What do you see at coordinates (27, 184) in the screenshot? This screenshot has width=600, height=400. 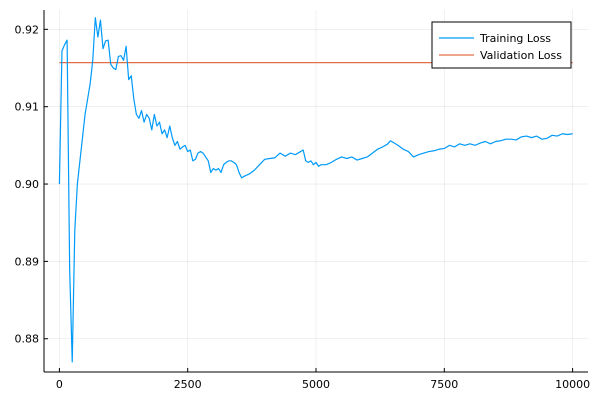 I see `y-tick-label: 0.90` at bounding box center [27, 184].